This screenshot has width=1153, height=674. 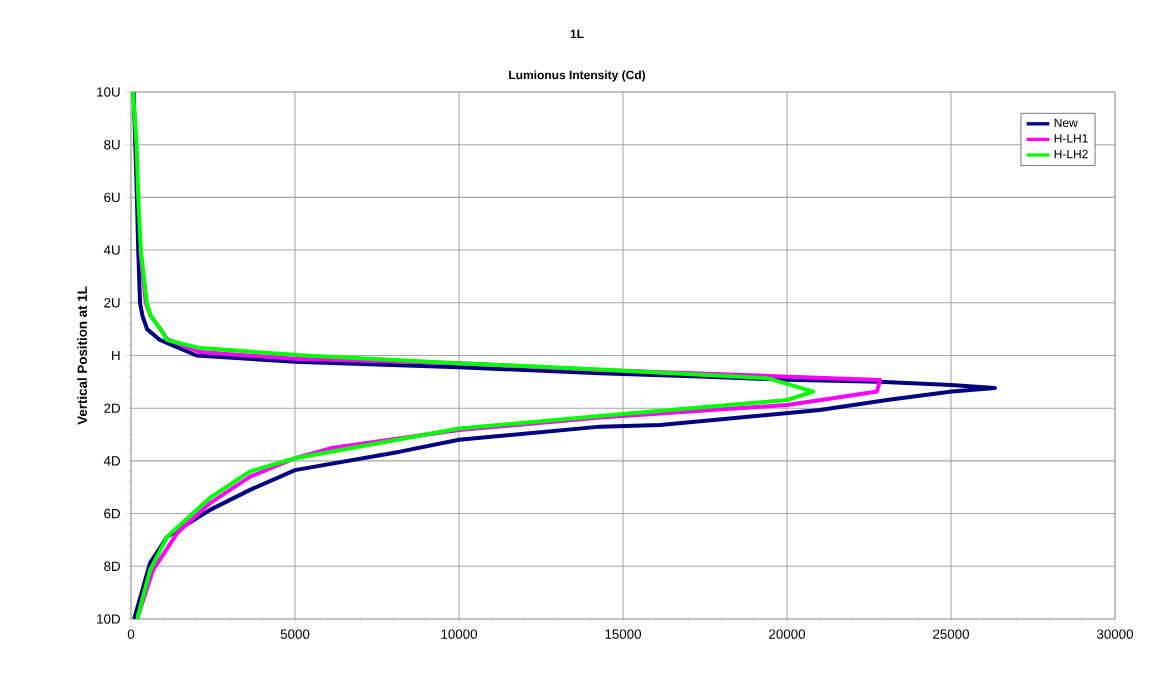 What do you see at coordinates (112, 144) in the screenshot?
I see `y-tick-label: 8U` at bounding box center [112, 144].